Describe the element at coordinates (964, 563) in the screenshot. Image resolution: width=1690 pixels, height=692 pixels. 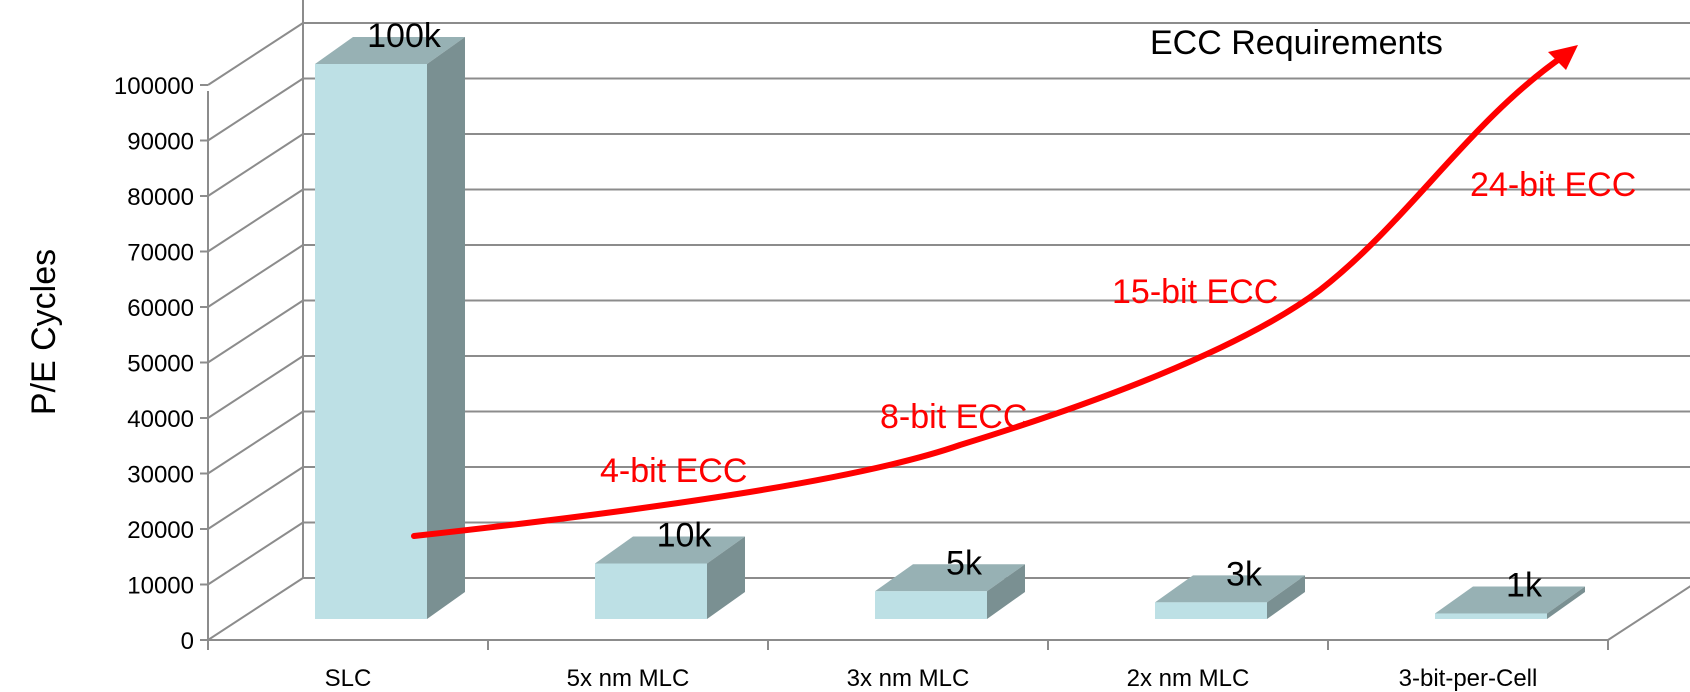
I see `data-label: 5k` at that location.